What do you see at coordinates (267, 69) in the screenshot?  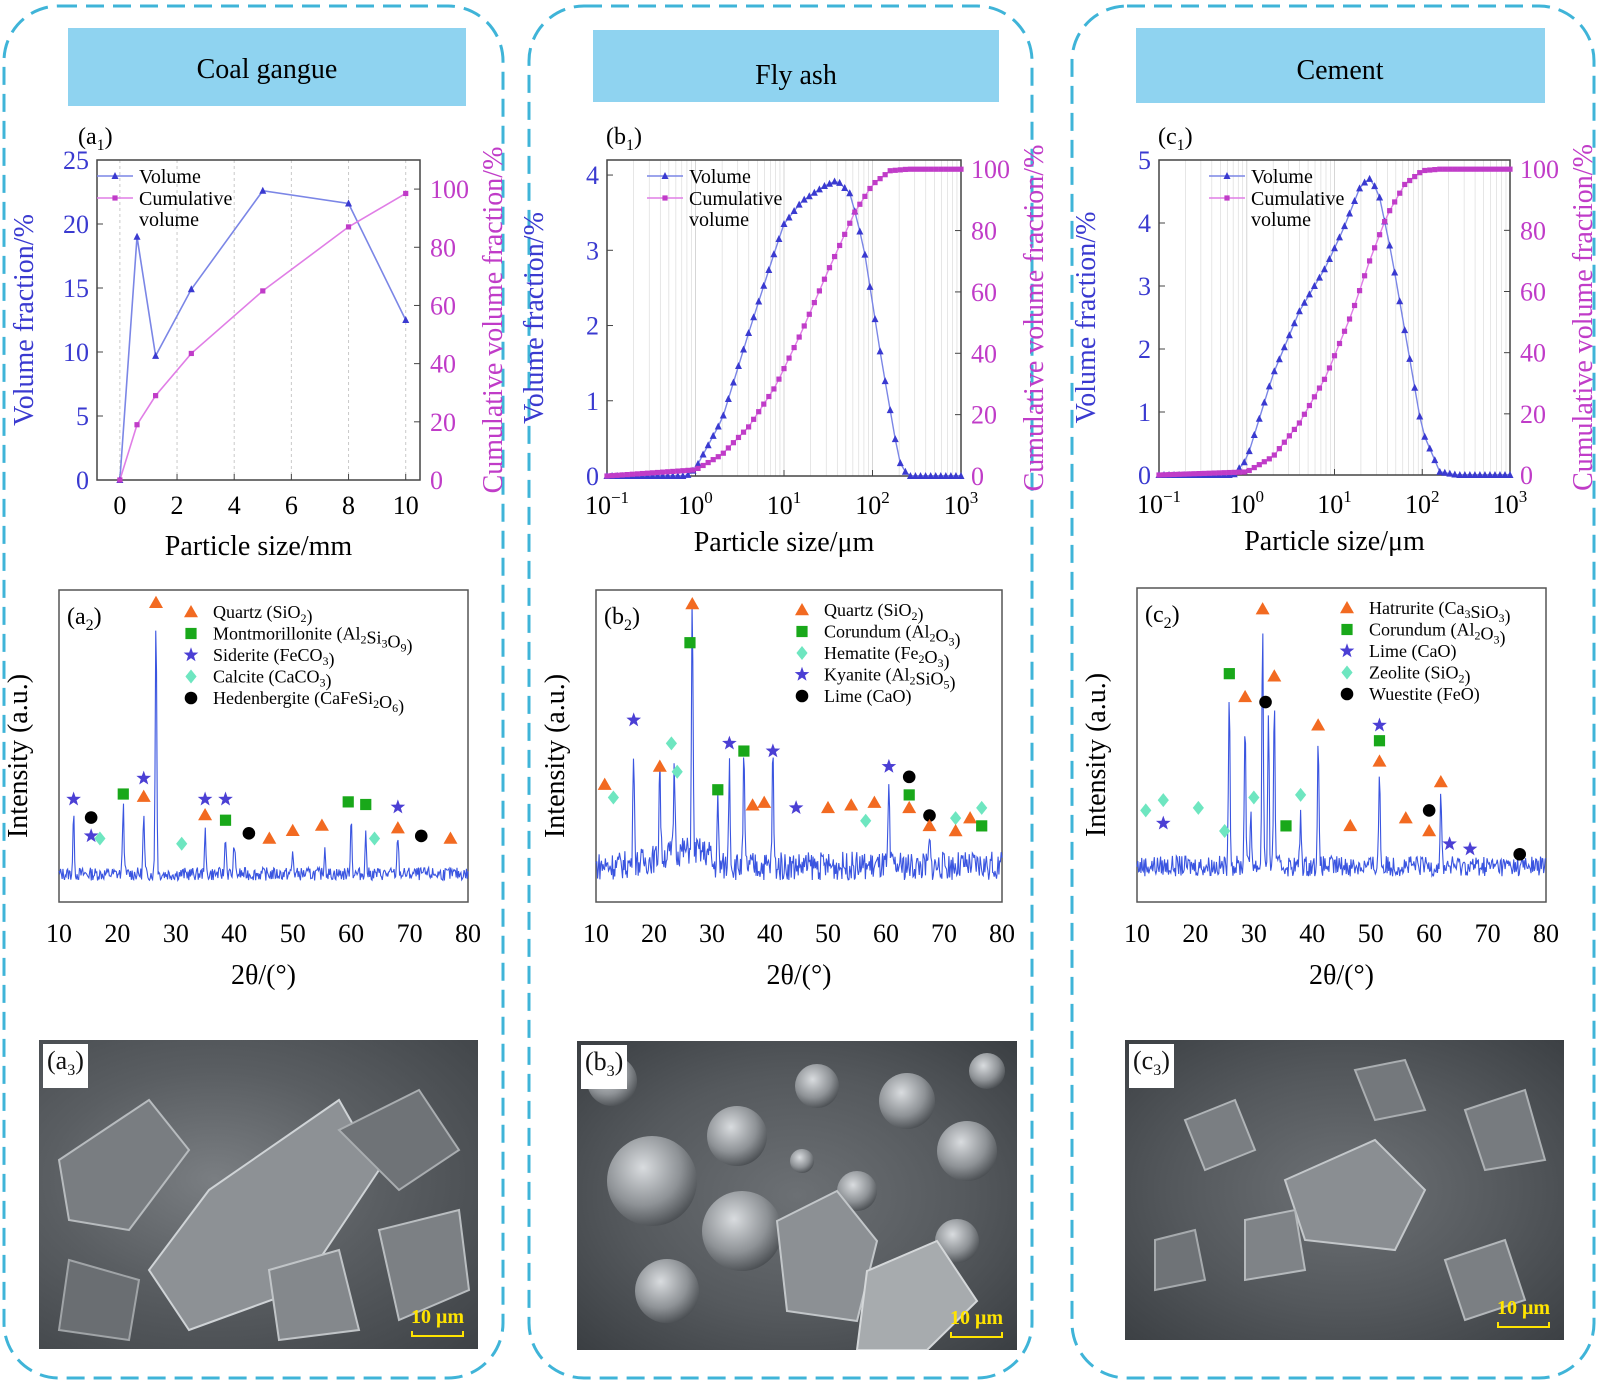 I see `column-title: Coal gangue` at bounding box center [267, 69].